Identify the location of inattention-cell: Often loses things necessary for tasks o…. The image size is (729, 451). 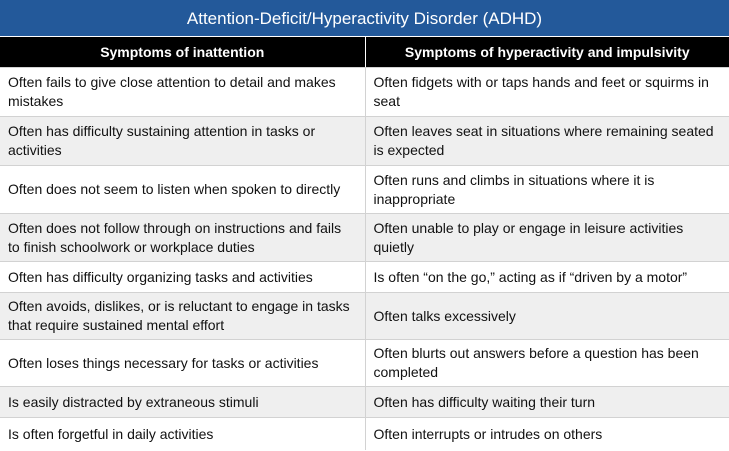
(163, 362).